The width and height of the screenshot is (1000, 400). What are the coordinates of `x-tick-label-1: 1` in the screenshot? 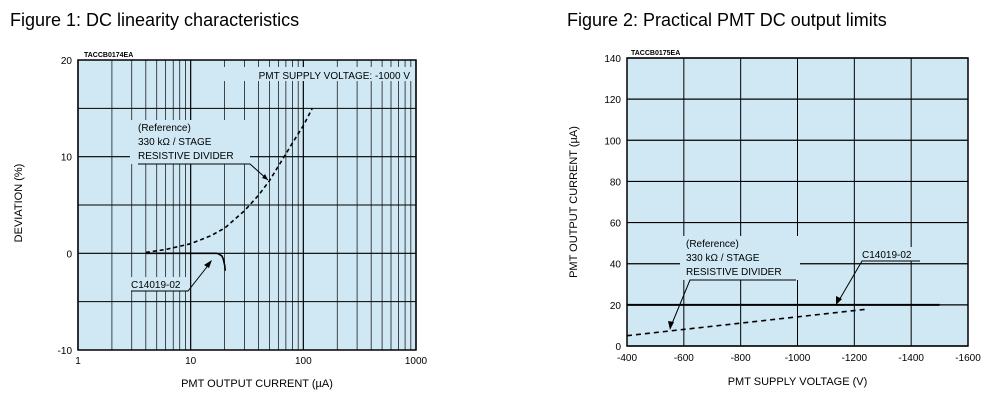 It's located at (78, 361).